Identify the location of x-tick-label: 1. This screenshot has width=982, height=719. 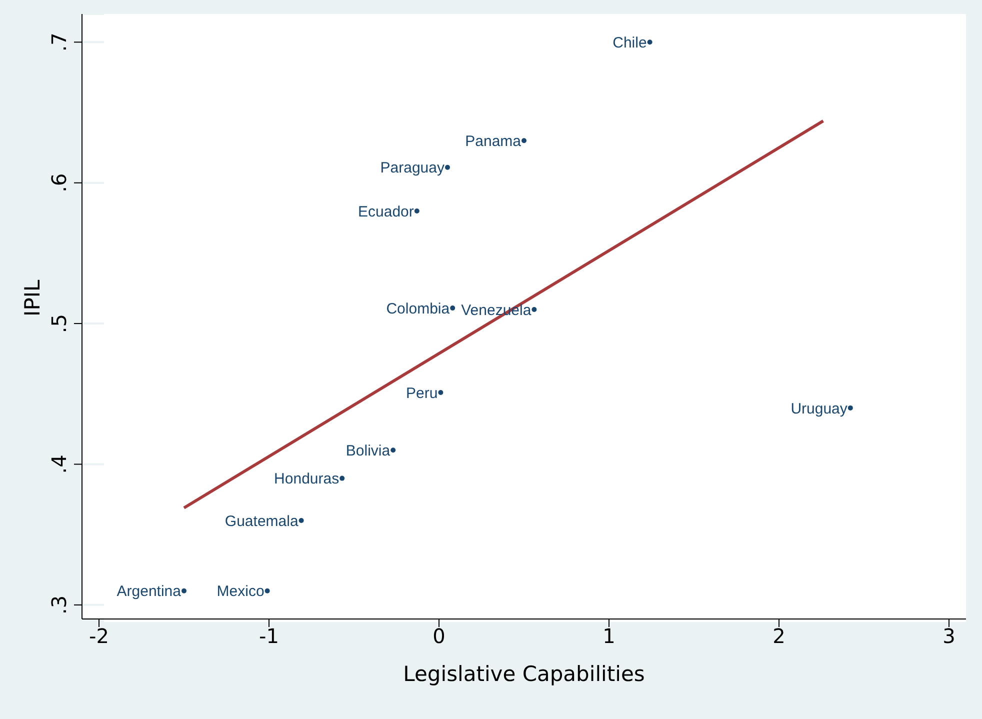
(609, 636).